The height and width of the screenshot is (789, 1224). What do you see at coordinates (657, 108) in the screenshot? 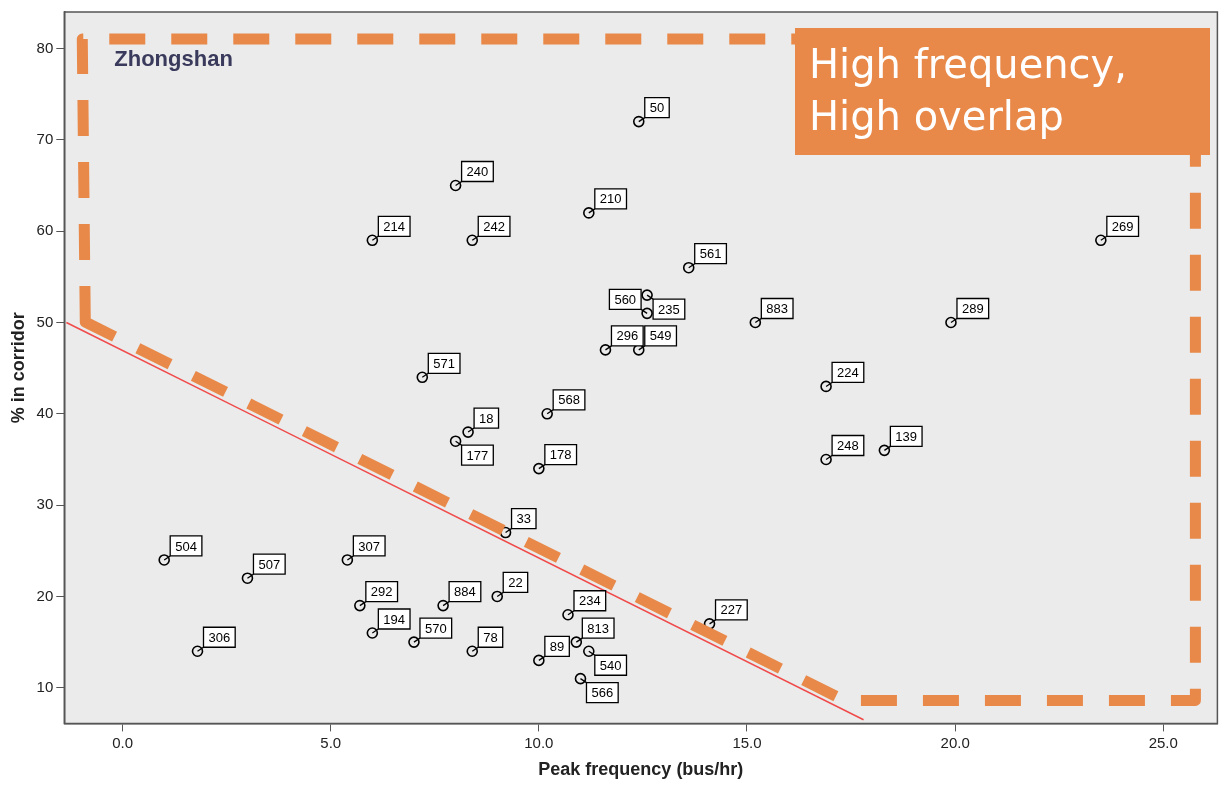
I see `annotation: 50` at bounding box center [657, 108].